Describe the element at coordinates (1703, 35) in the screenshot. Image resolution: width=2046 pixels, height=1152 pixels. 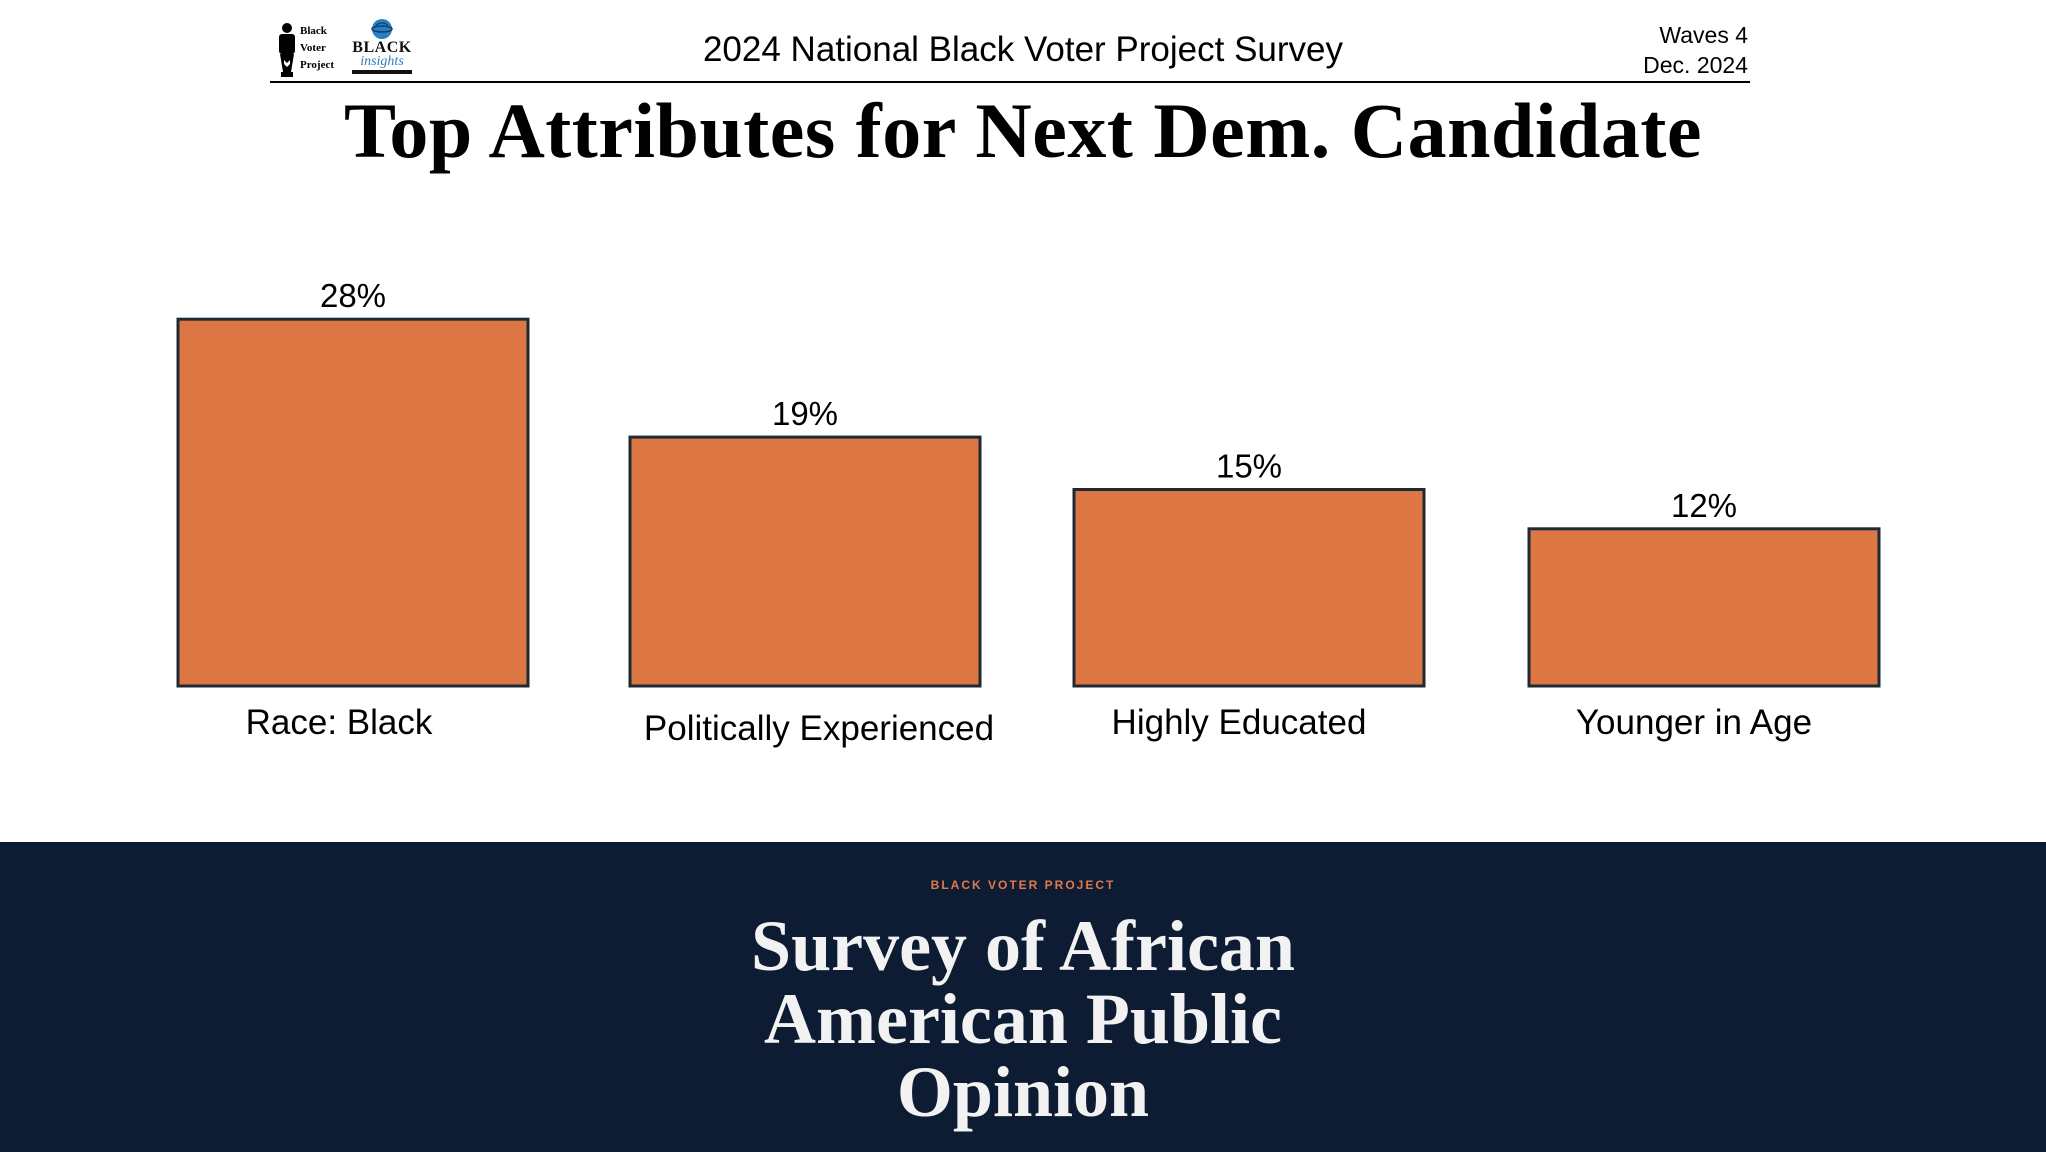
I see `wave-label: Waves 4` at that location.